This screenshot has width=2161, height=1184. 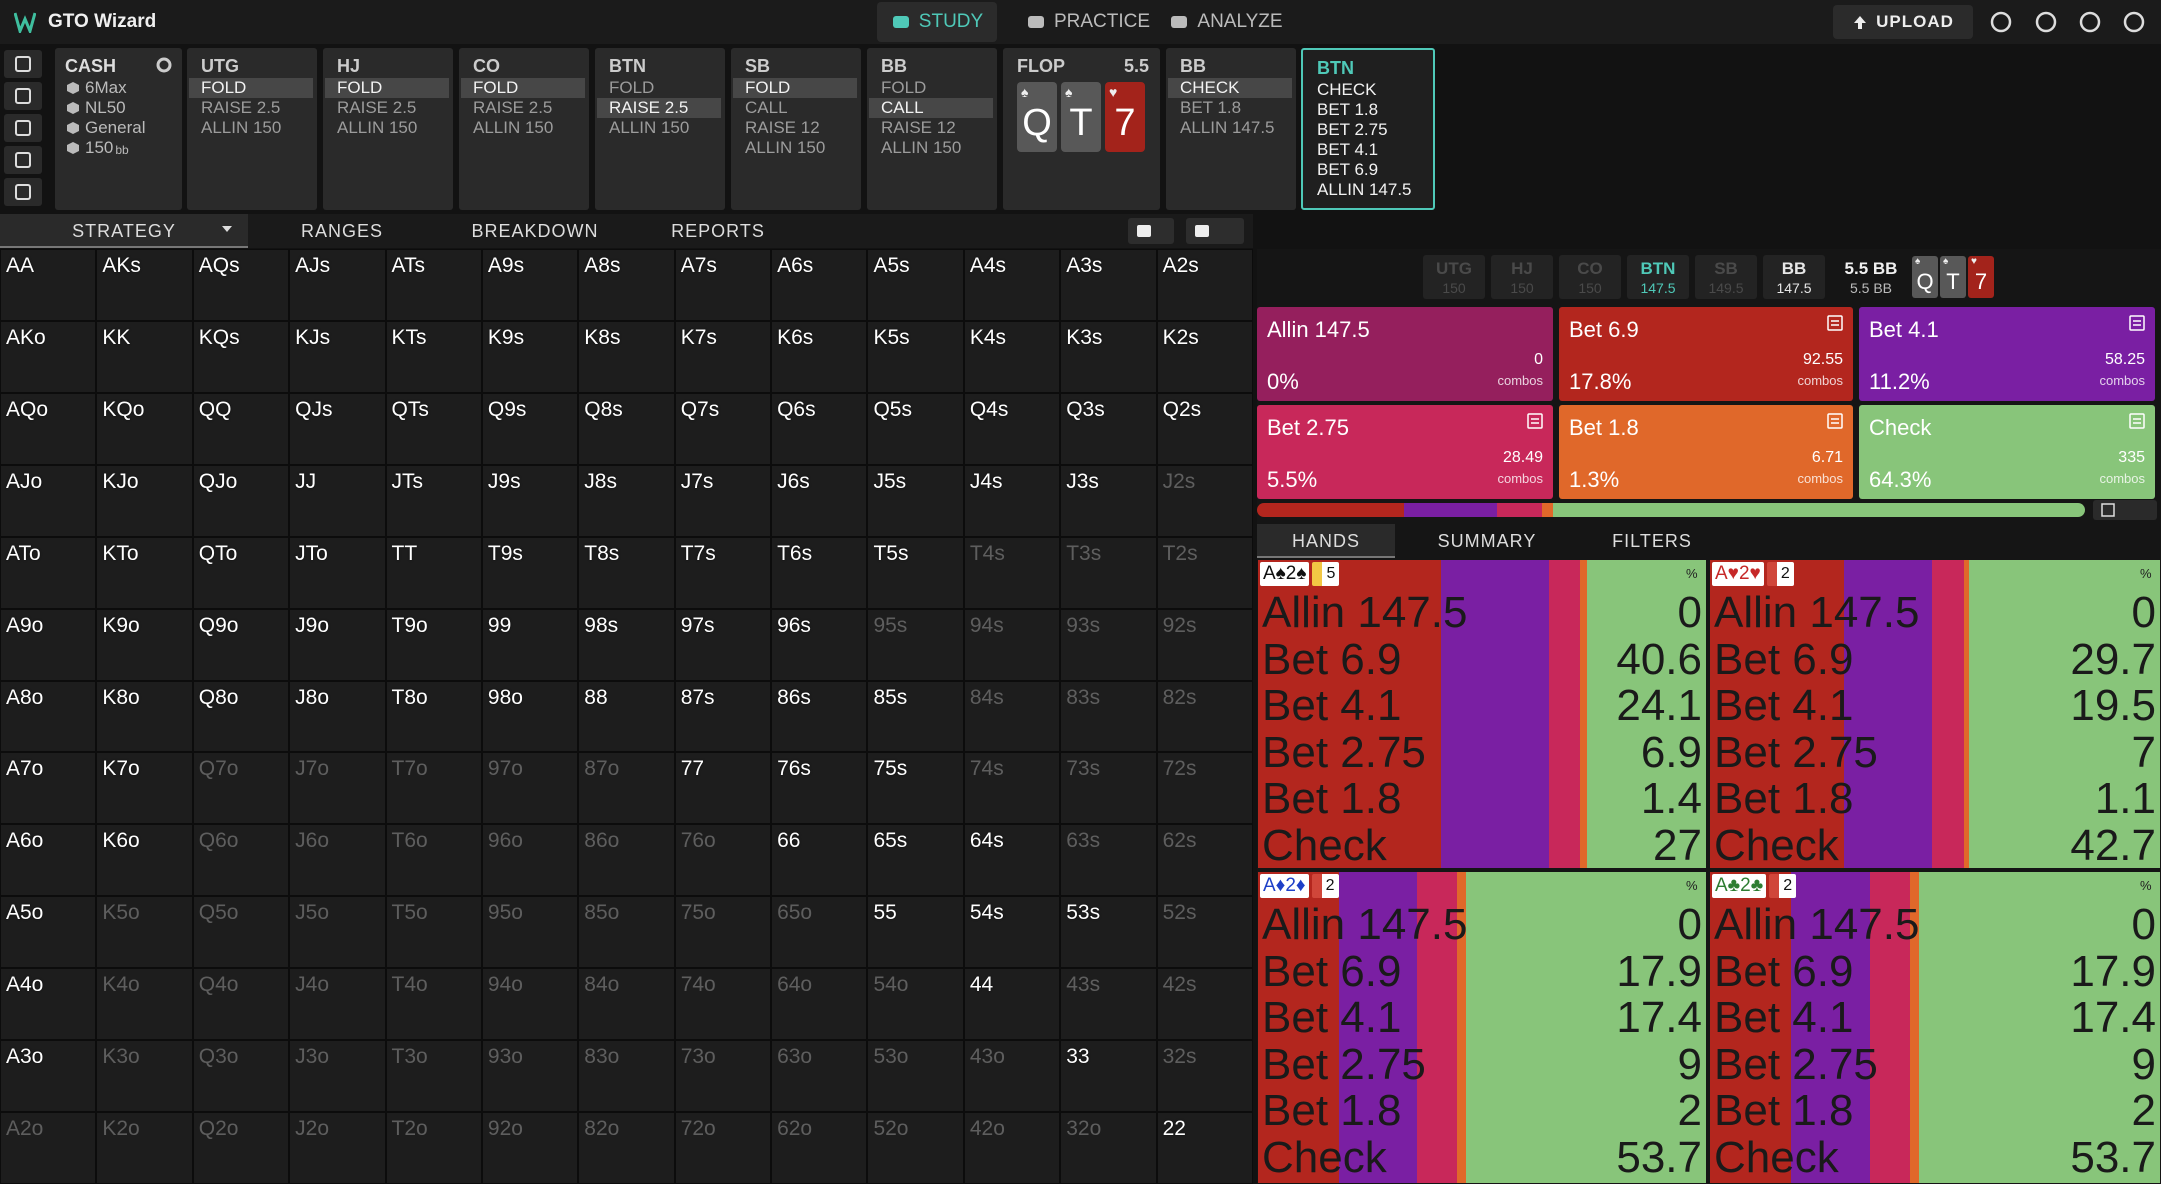 What do you see at coordinates (124, 231) in the screenshot?
I see `strategy-tab: STRATEGY` at bounding box center [124, 231].